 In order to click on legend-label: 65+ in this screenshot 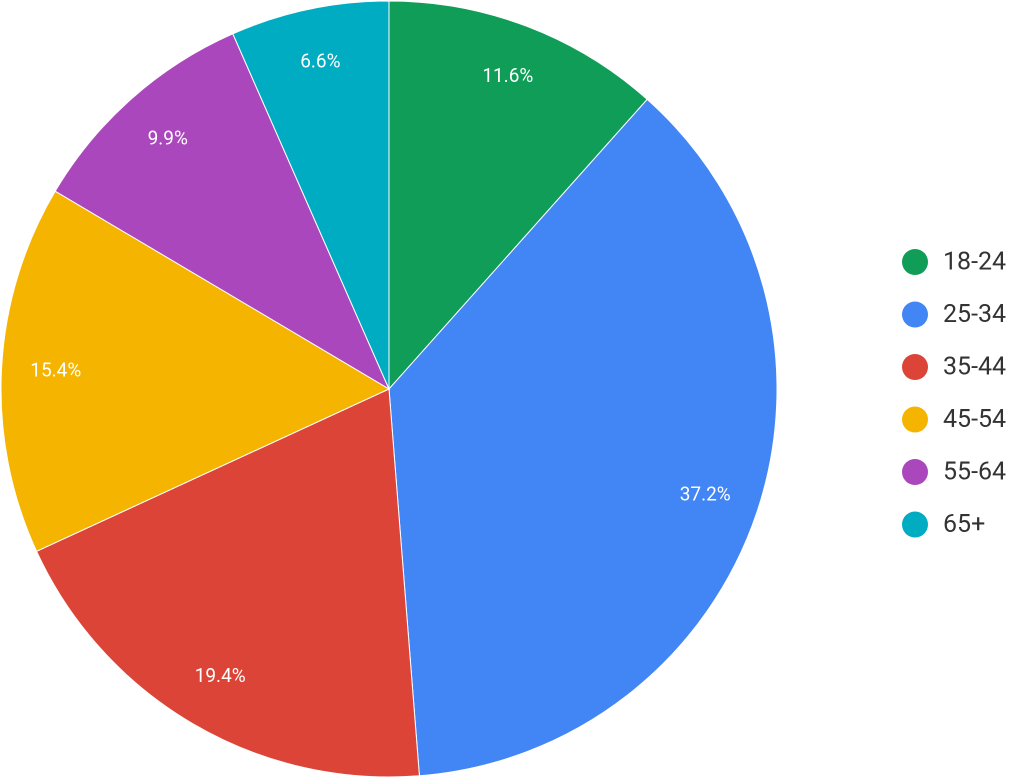, I will do `click(964, 524)`.